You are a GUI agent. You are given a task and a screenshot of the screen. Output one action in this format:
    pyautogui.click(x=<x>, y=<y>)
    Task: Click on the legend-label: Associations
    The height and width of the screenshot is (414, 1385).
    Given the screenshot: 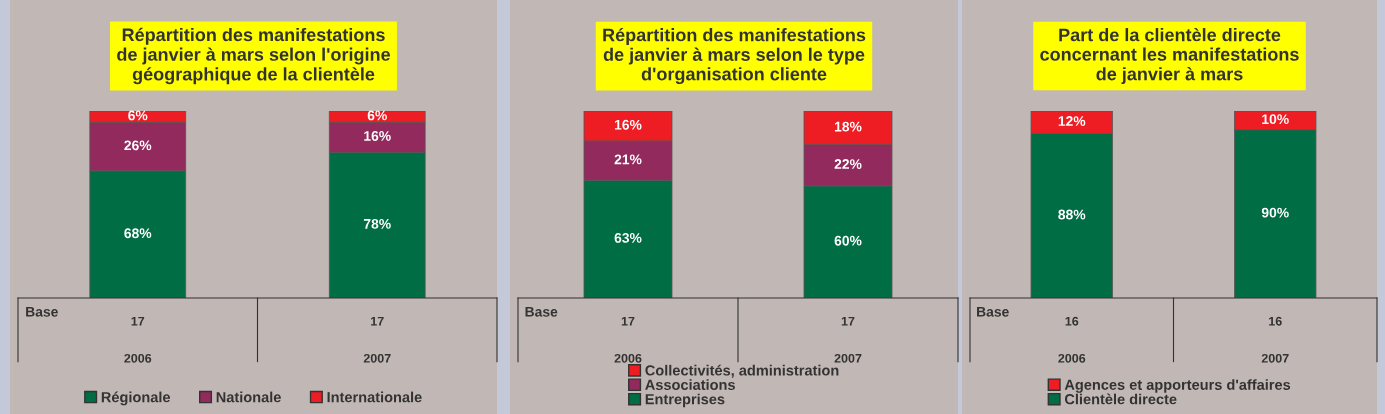 What is the action you would take?
    pyautogui.click(x=690, y=384)
    